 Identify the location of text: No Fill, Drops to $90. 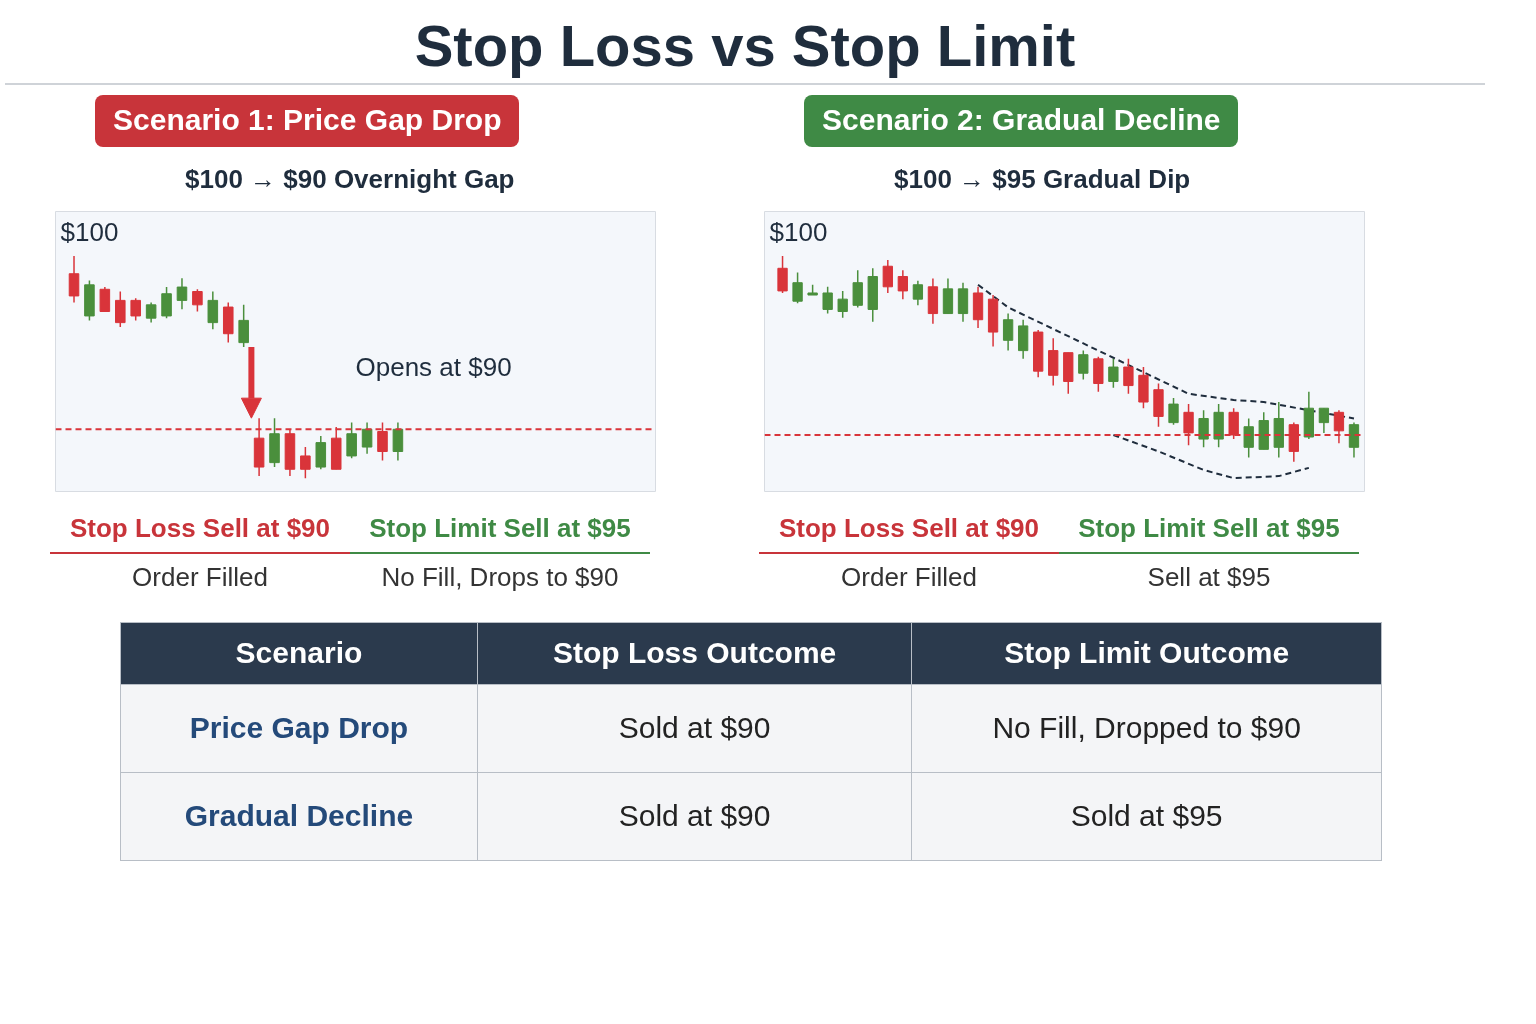
(500, 578).